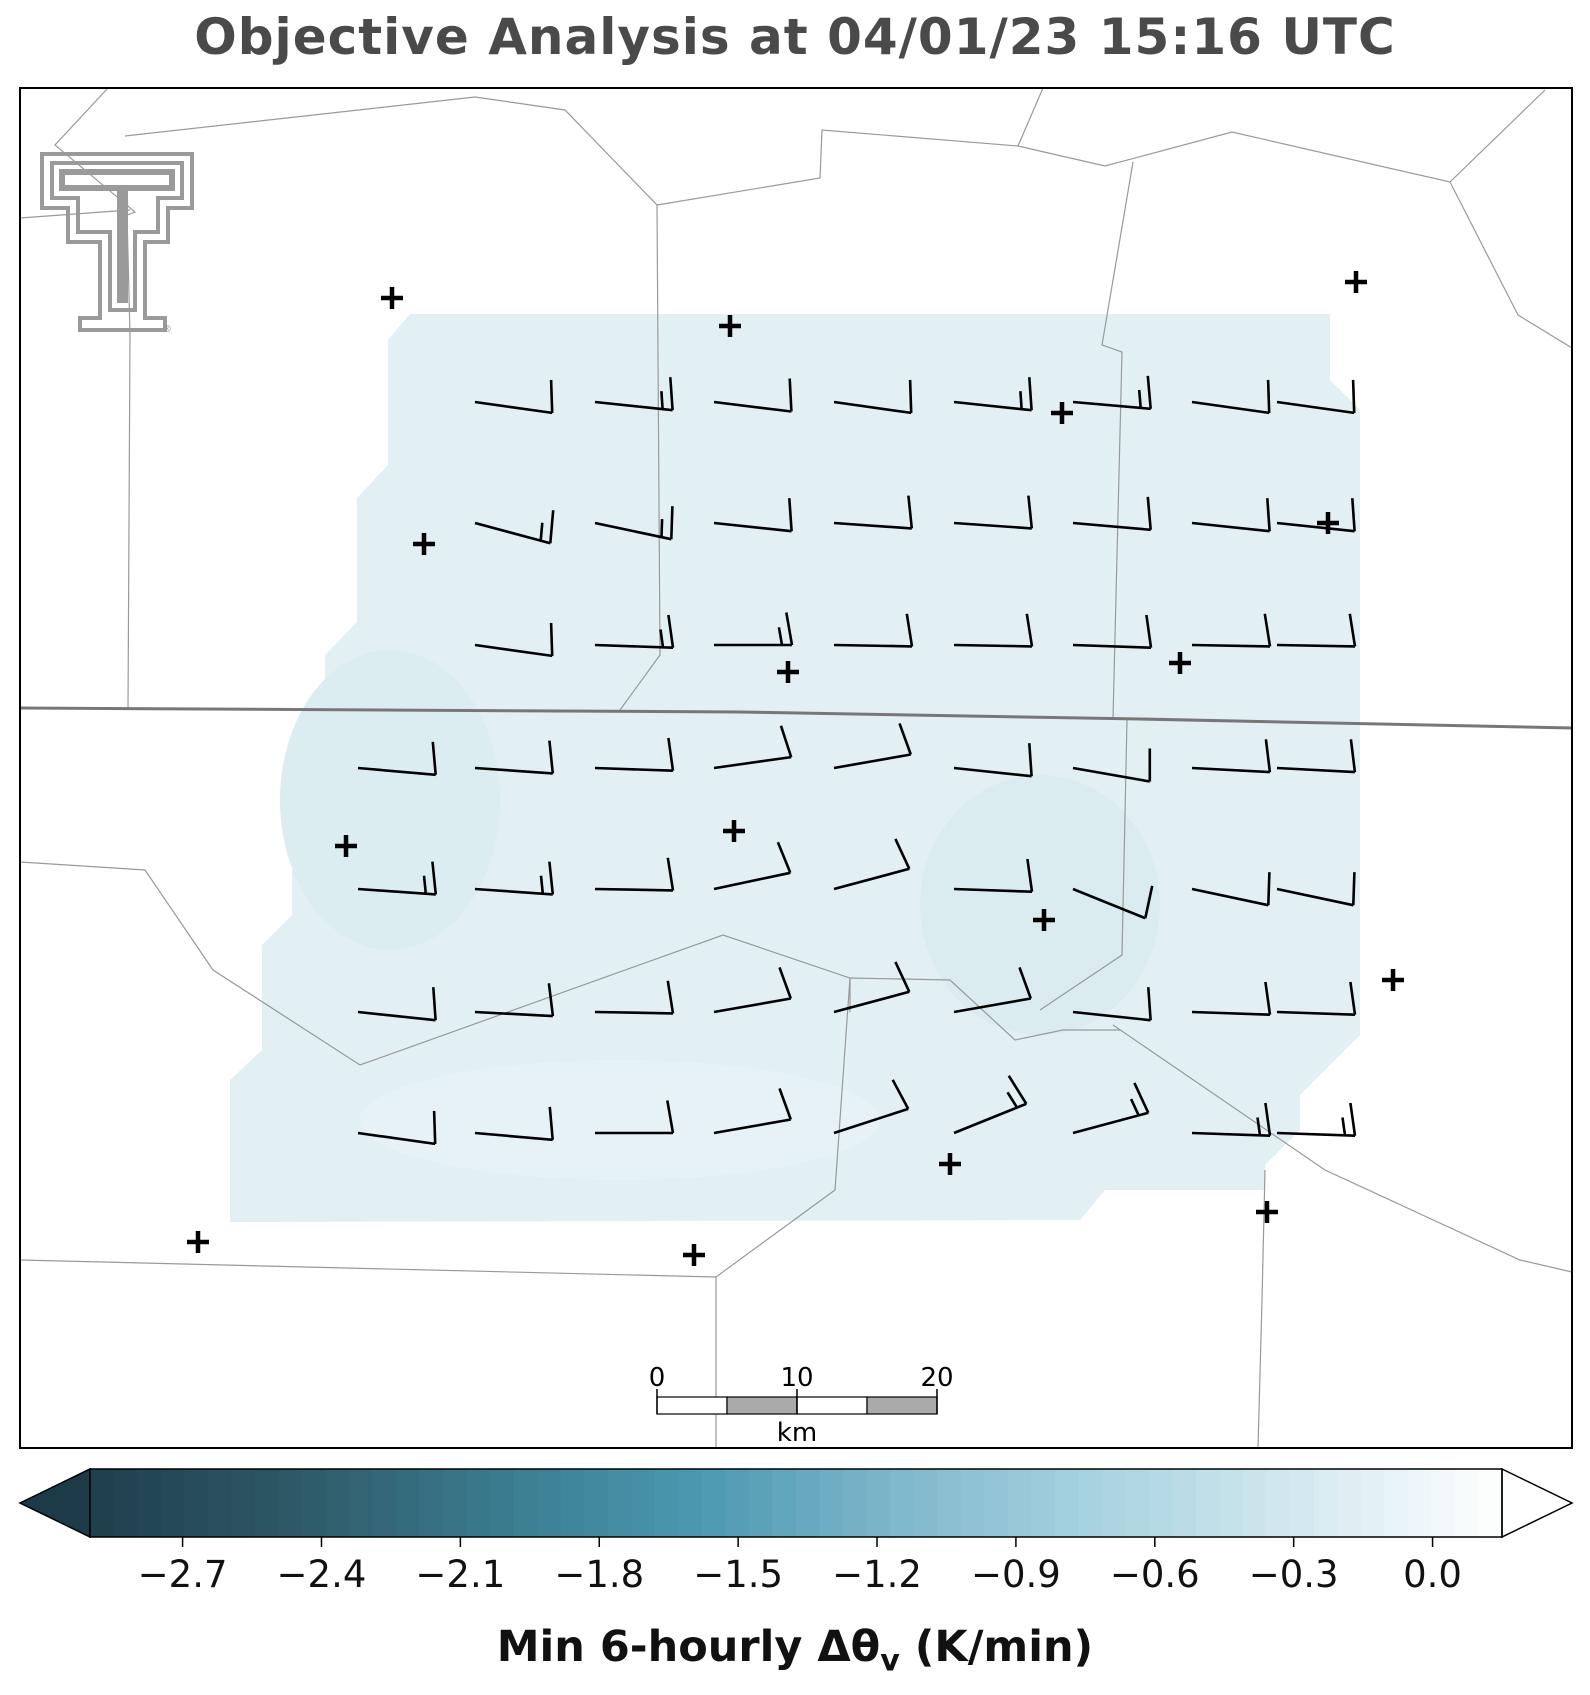  Describe the element at coordinates (738, 1574) in the screenshot. I see `colorbar-tick-label: −1.5` at that location.